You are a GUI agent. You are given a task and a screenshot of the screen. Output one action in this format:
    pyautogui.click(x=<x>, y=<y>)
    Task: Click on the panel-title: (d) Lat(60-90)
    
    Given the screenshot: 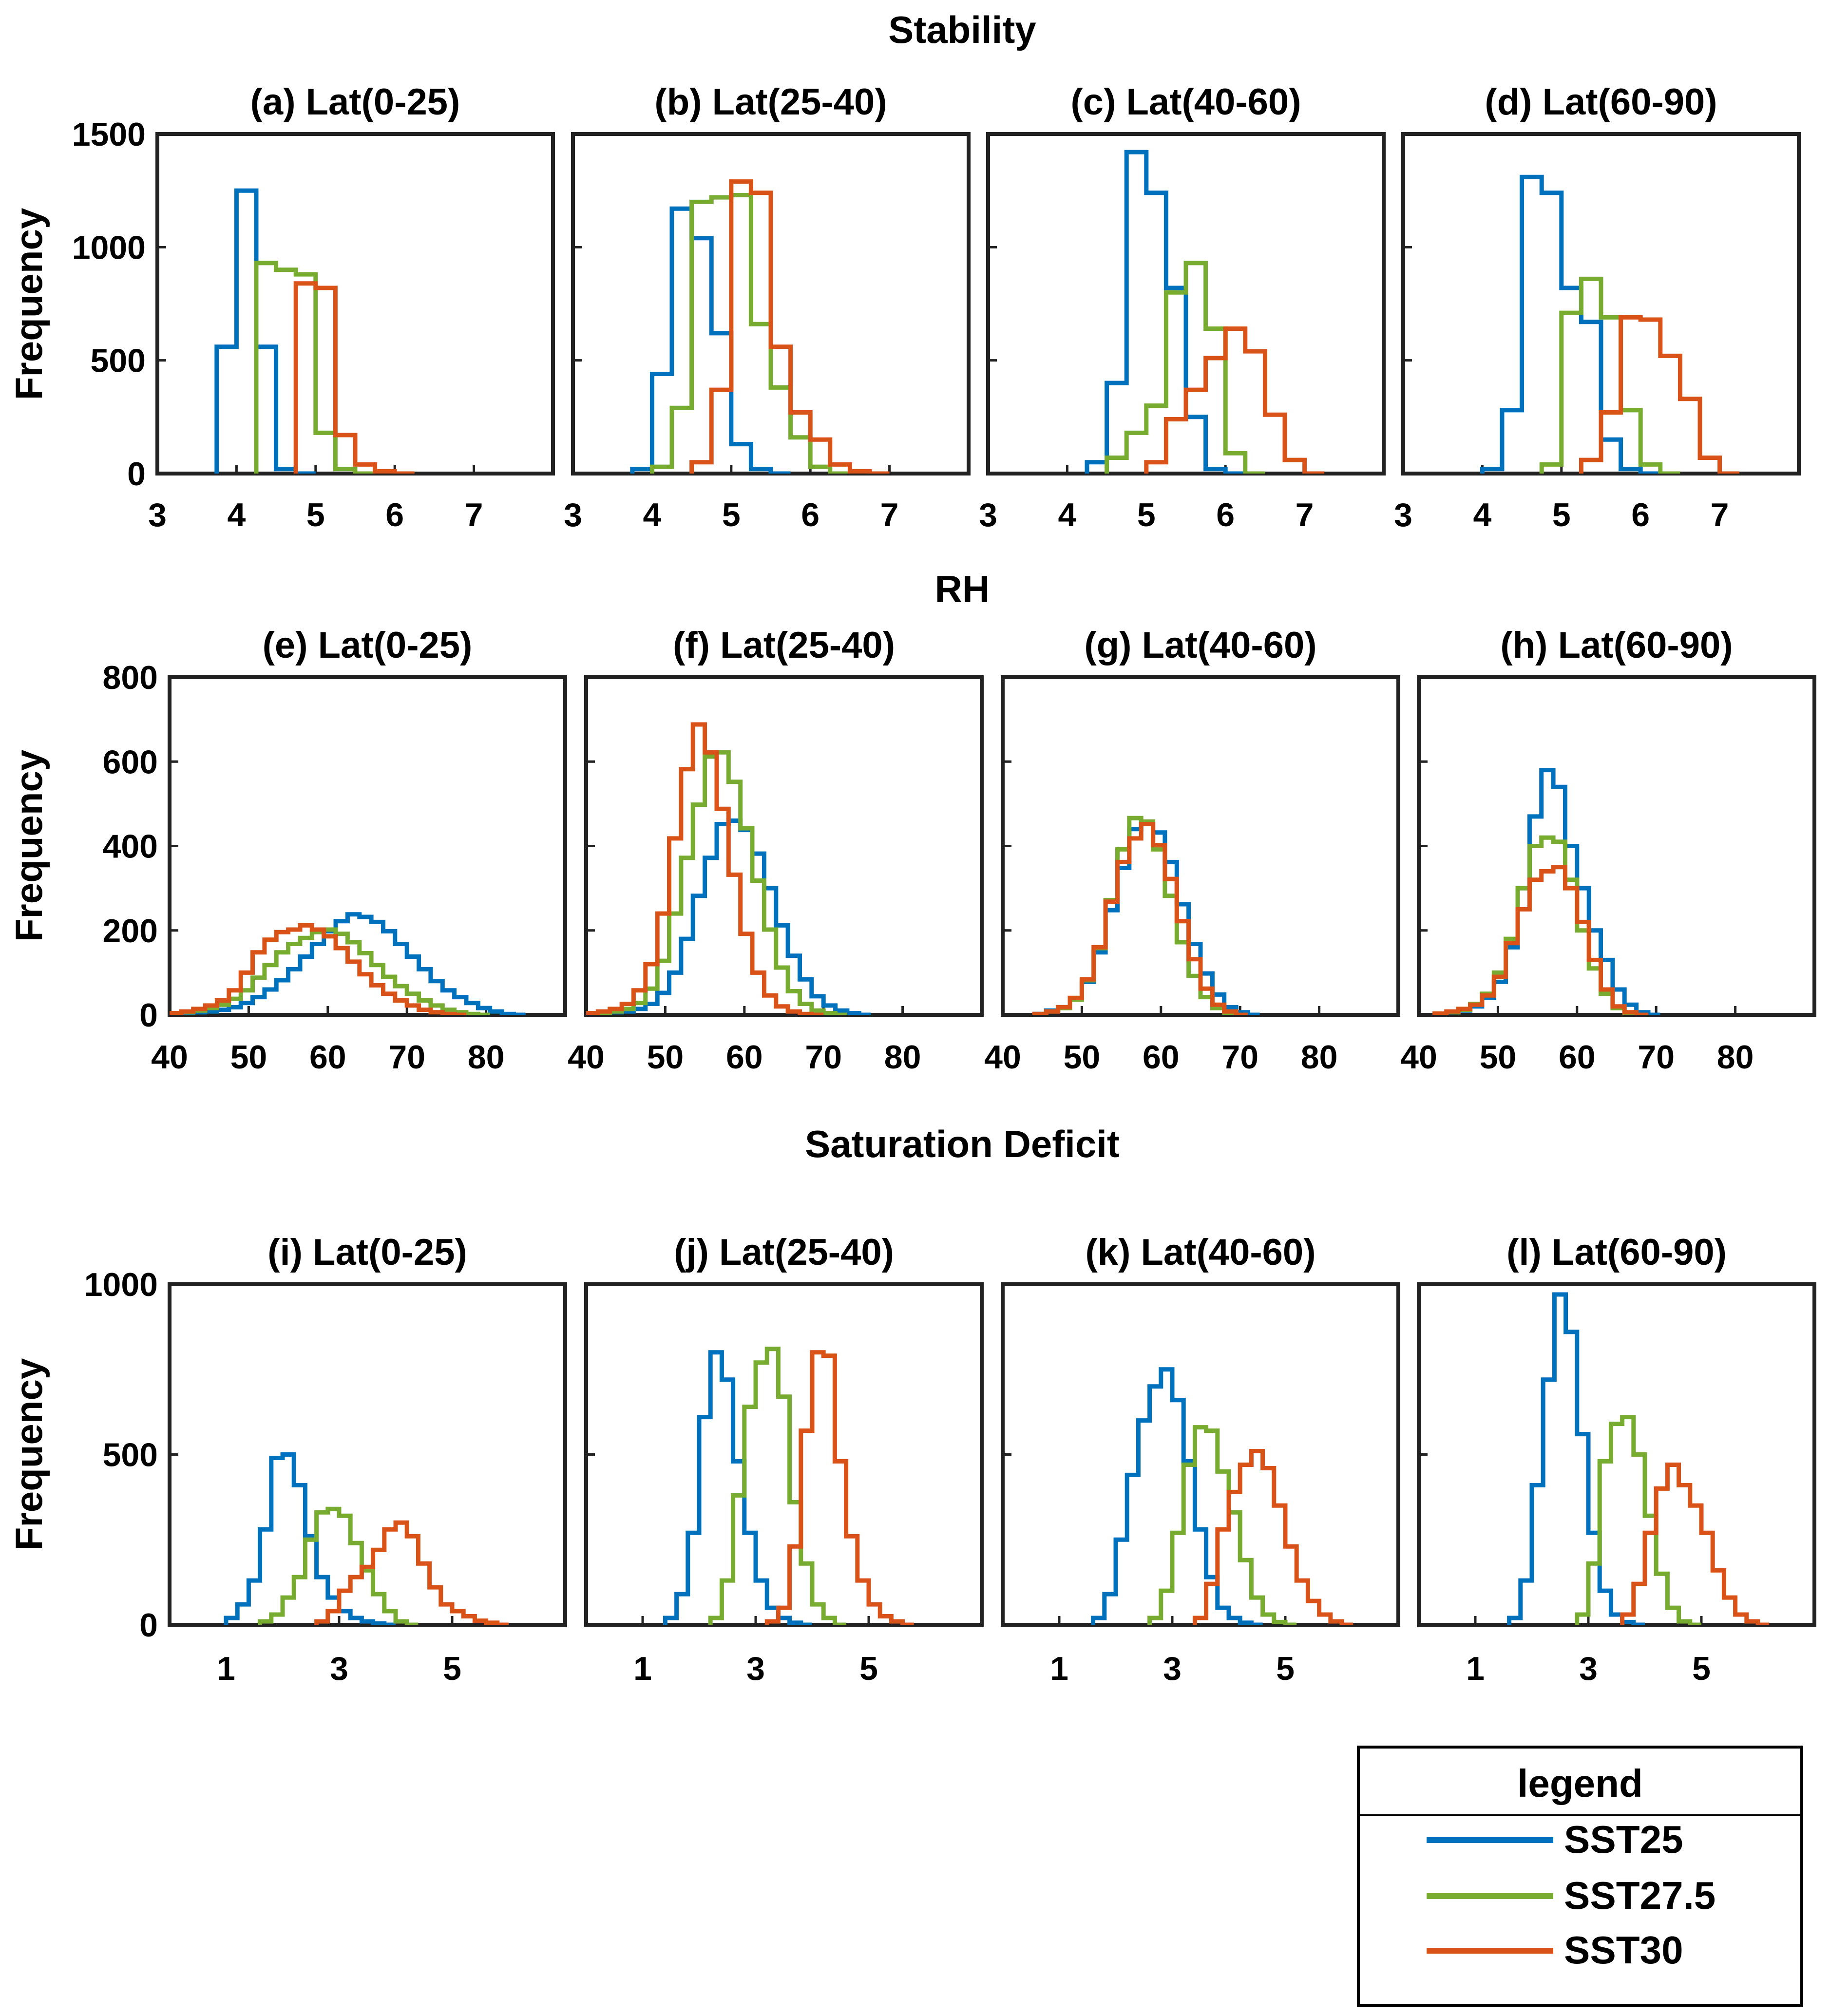 What is the action you would take?
    pyautogui.click(x=1601, y=102)
    